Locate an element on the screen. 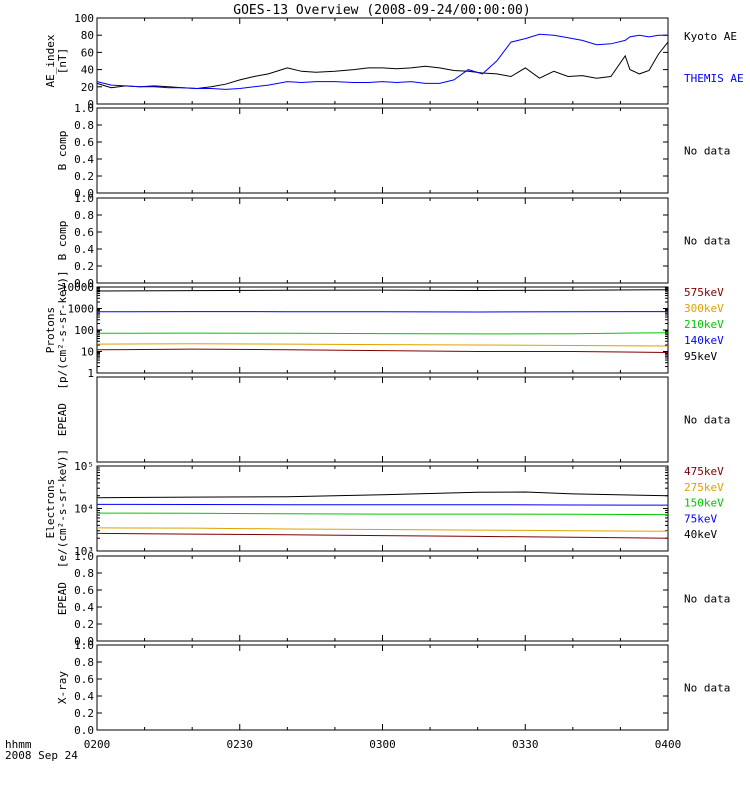 The width and height of the screenshot is (750, 800). series-line-275kev is located at coordinates (382, 529).